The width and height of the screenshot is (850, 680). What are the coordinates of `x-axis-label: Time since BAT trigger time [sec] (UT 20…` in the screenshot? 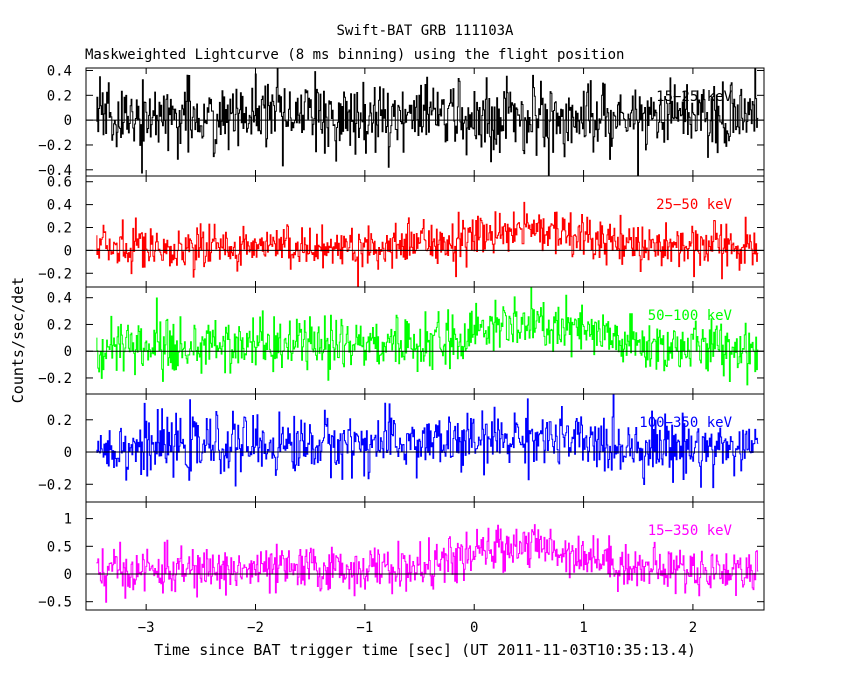 It's located at (425, 650).